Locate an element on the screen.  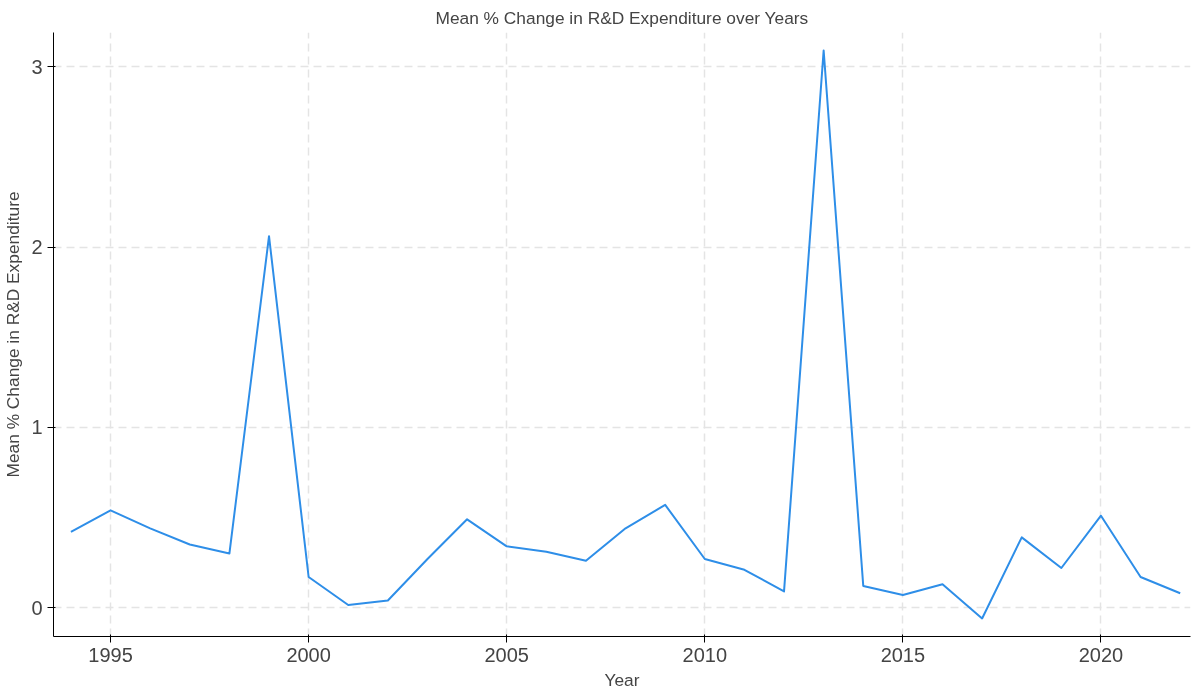
y-tick-label: 2 is located at coordinates (37, 247).